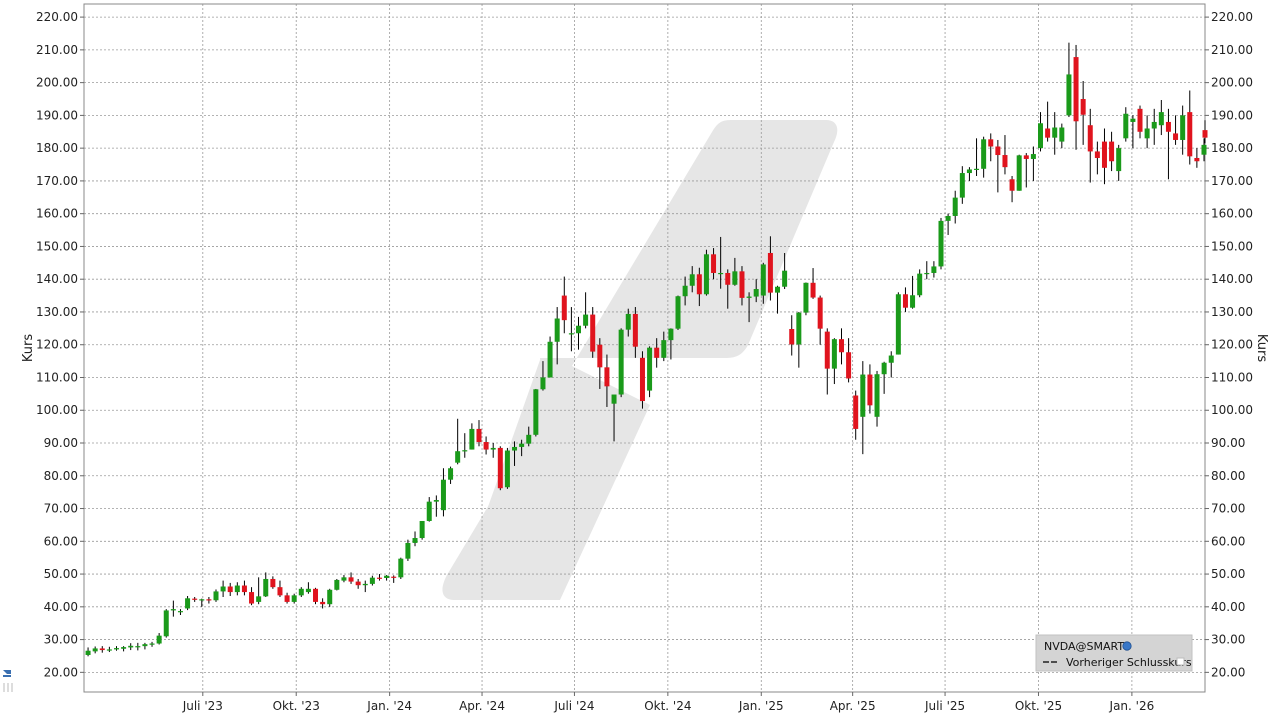 The image size is (1280, 719). I want to click on legend-box, so click(1114, 653).